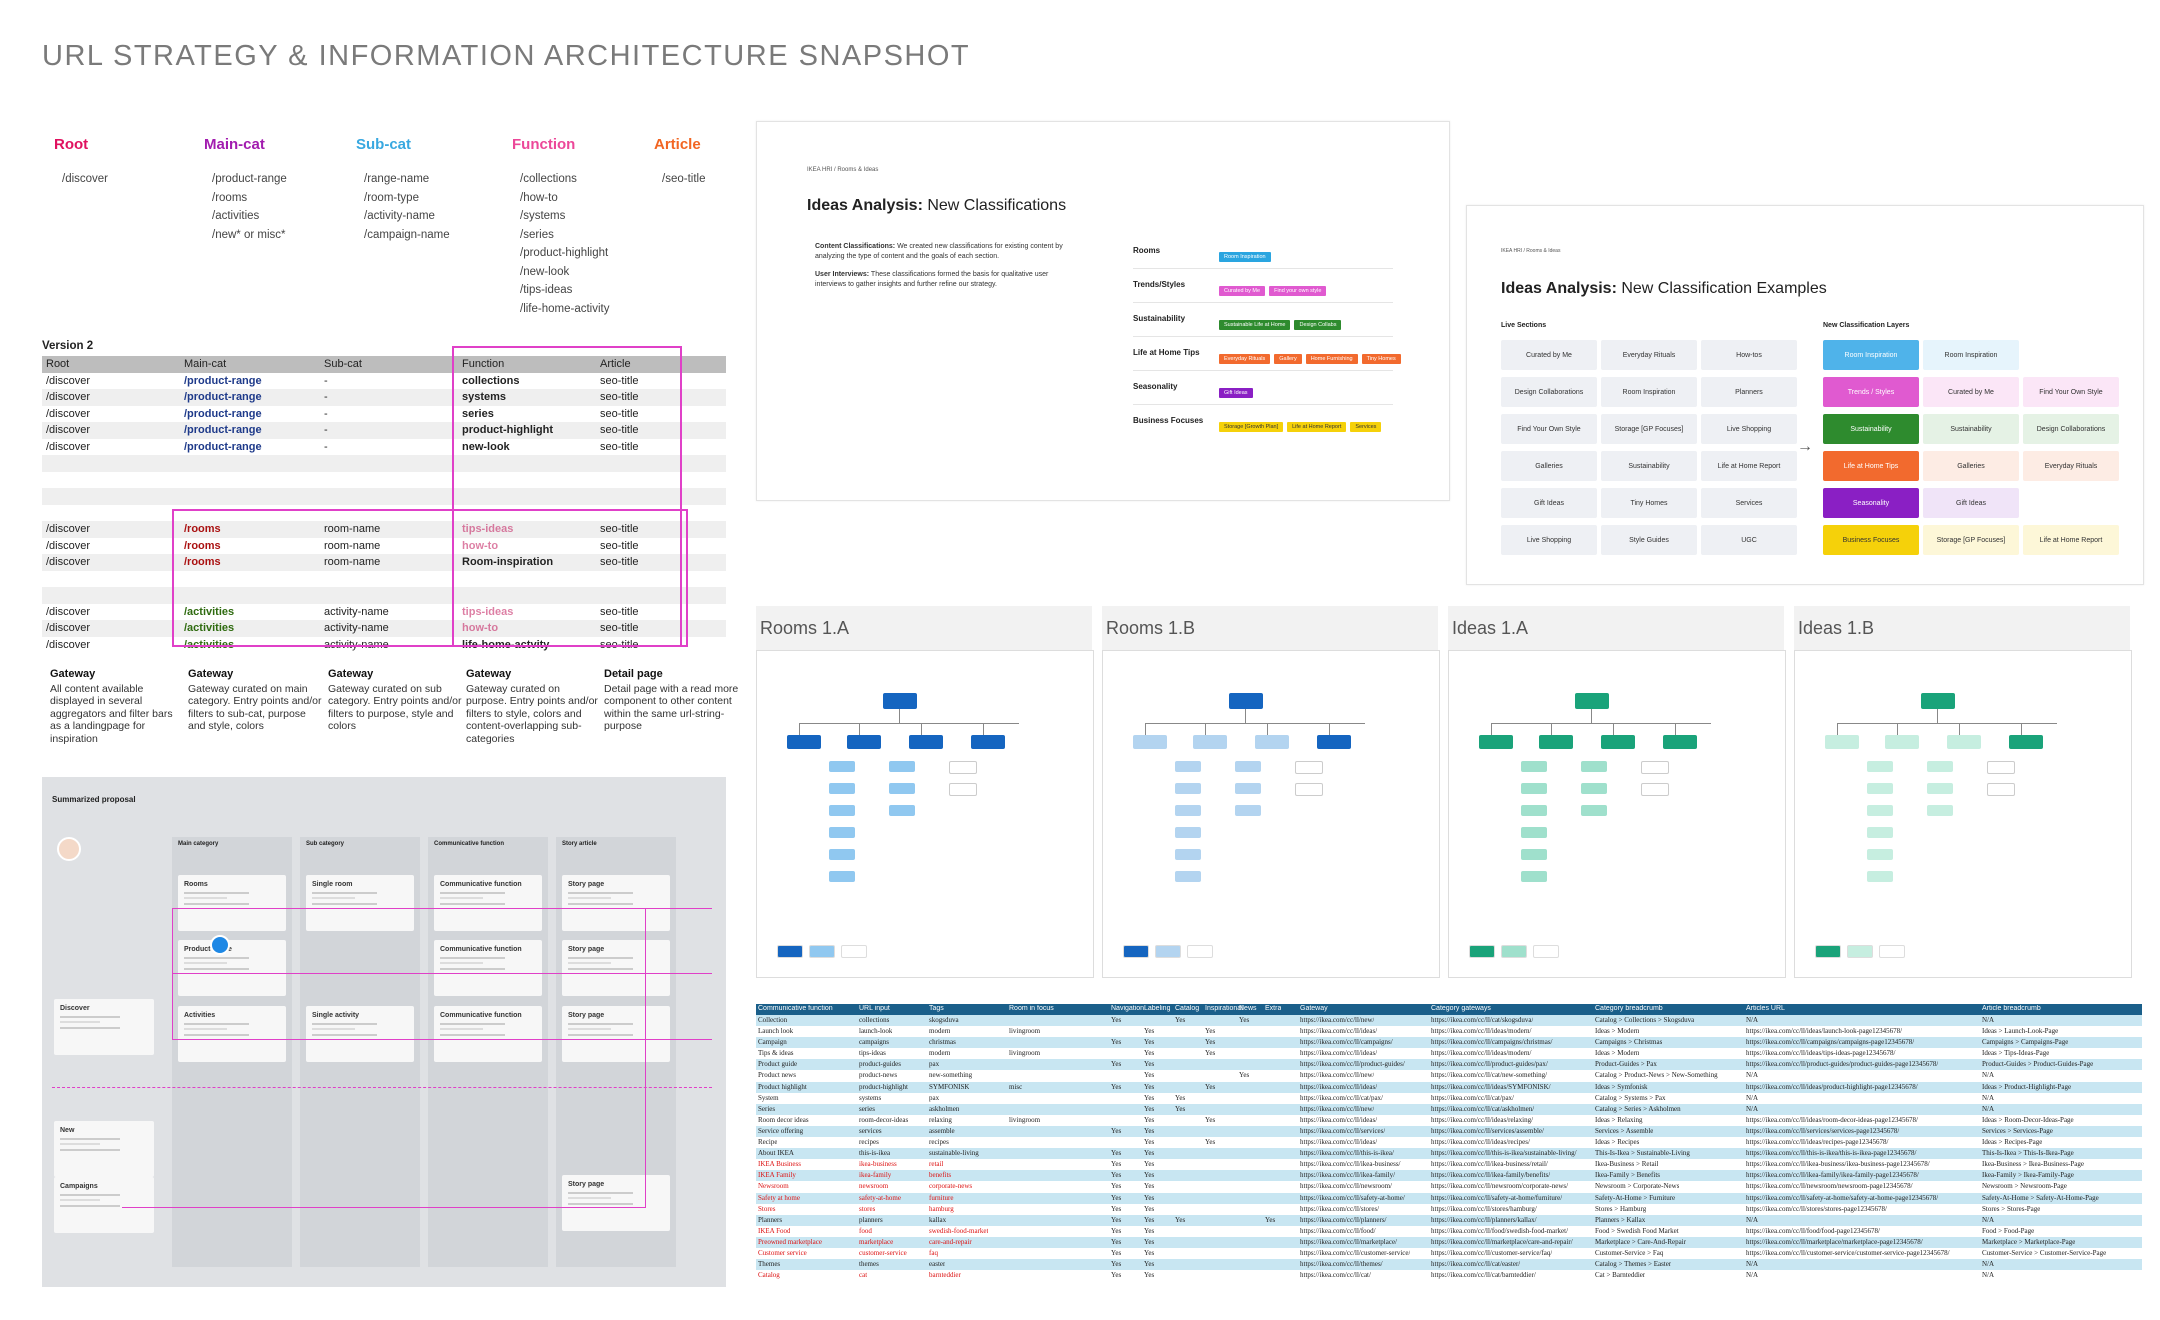 The width and height of the screenshot is (2160, 1320). I want to click on table-cell: /product-range, so click(223, 413).